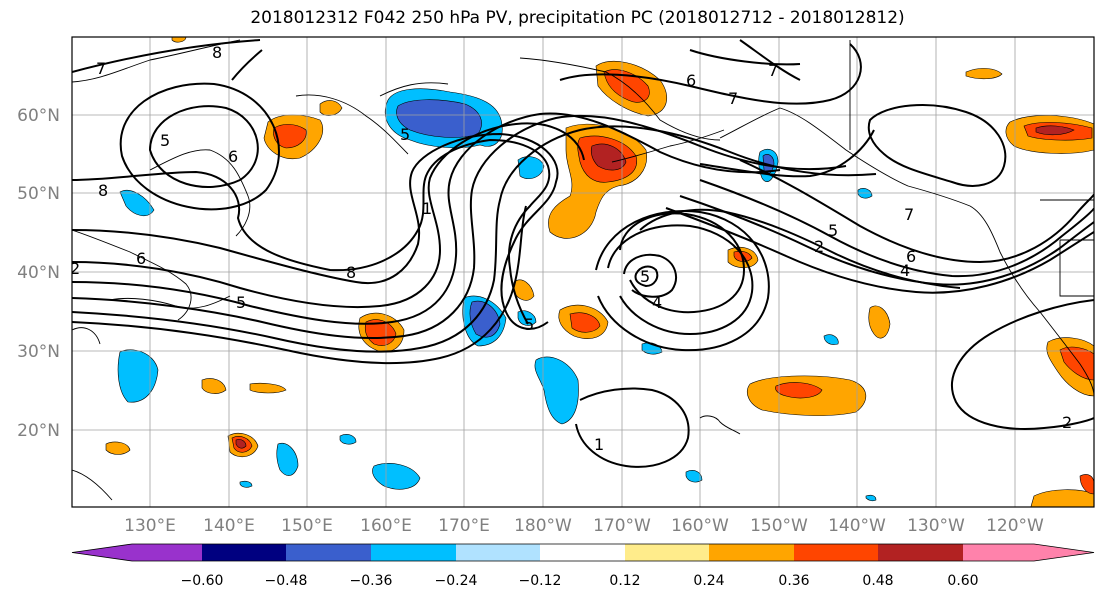  I want to click on colorbar-tick-label: 0.12, so click(624, 581).